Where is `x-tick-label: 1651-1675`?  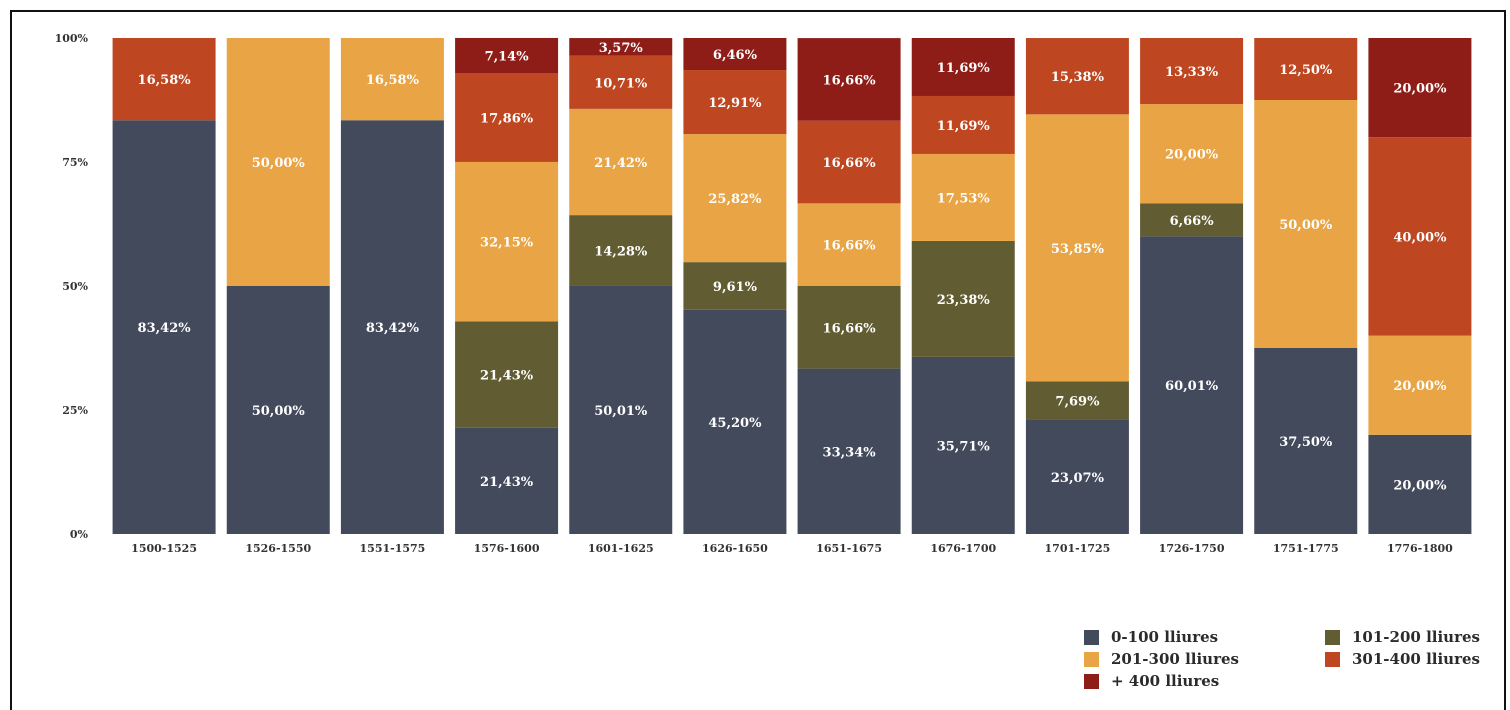
x-tick-label: 1651-1675 is located at coordinates (849, 548).